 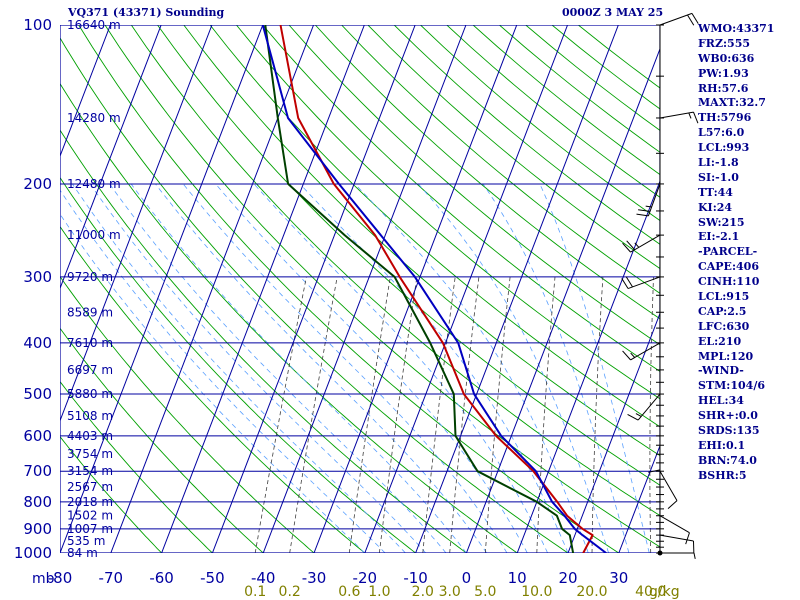 What do you see at coordinates (90, 277) in the screenshot?
I see `height-label: 9720 m` at bounding box center [90, 277].